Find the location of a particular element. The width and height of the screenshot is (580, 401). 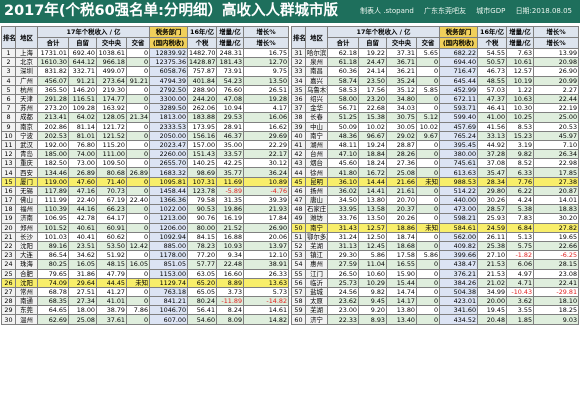

tax16-cell: 151.43 is located at coordinates (202, 154).